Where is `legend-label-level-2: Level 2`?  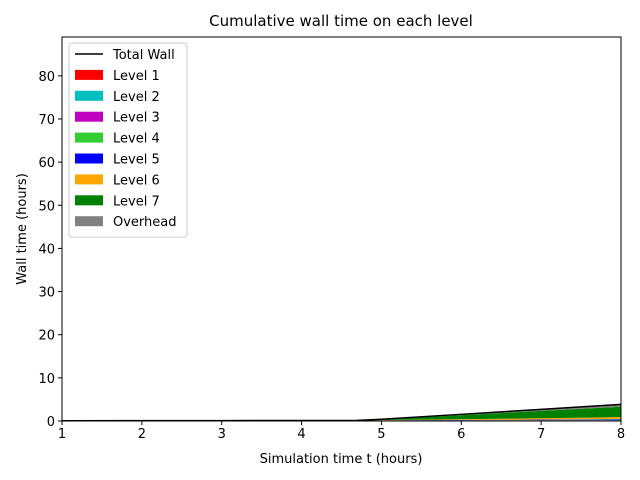 legend-label-level-2: Level 2 is located at coordinates (136, 97).